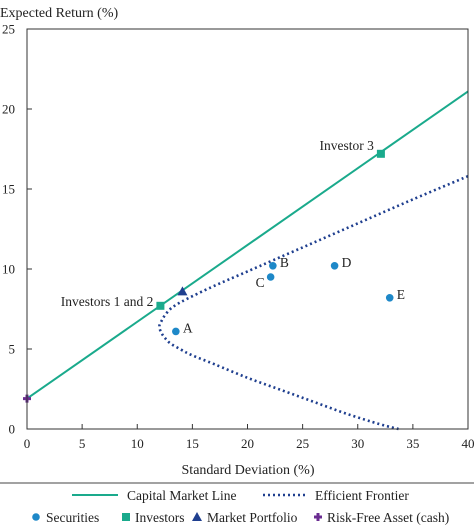 The width and height of the screenshot is (474, 529). What do you see at coordinates (412, 443) in the screenshot?
I see `x-tick-label-35: 35` at bounding box center [412, 443].